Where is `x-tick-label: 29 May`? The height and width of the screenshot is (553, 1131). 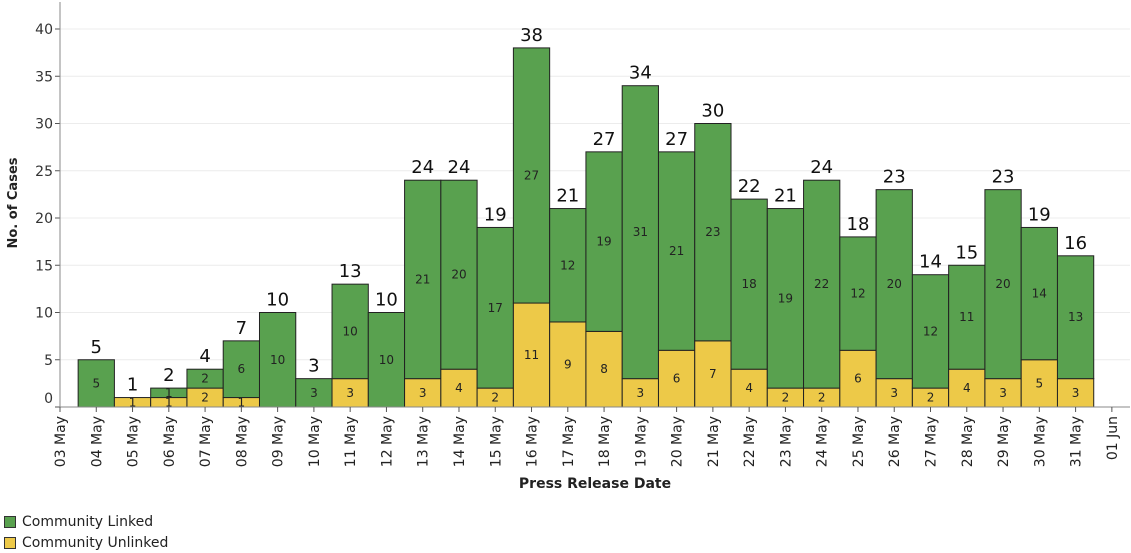 x-tick-label: 29 May is located at coordinates (1004, 441).